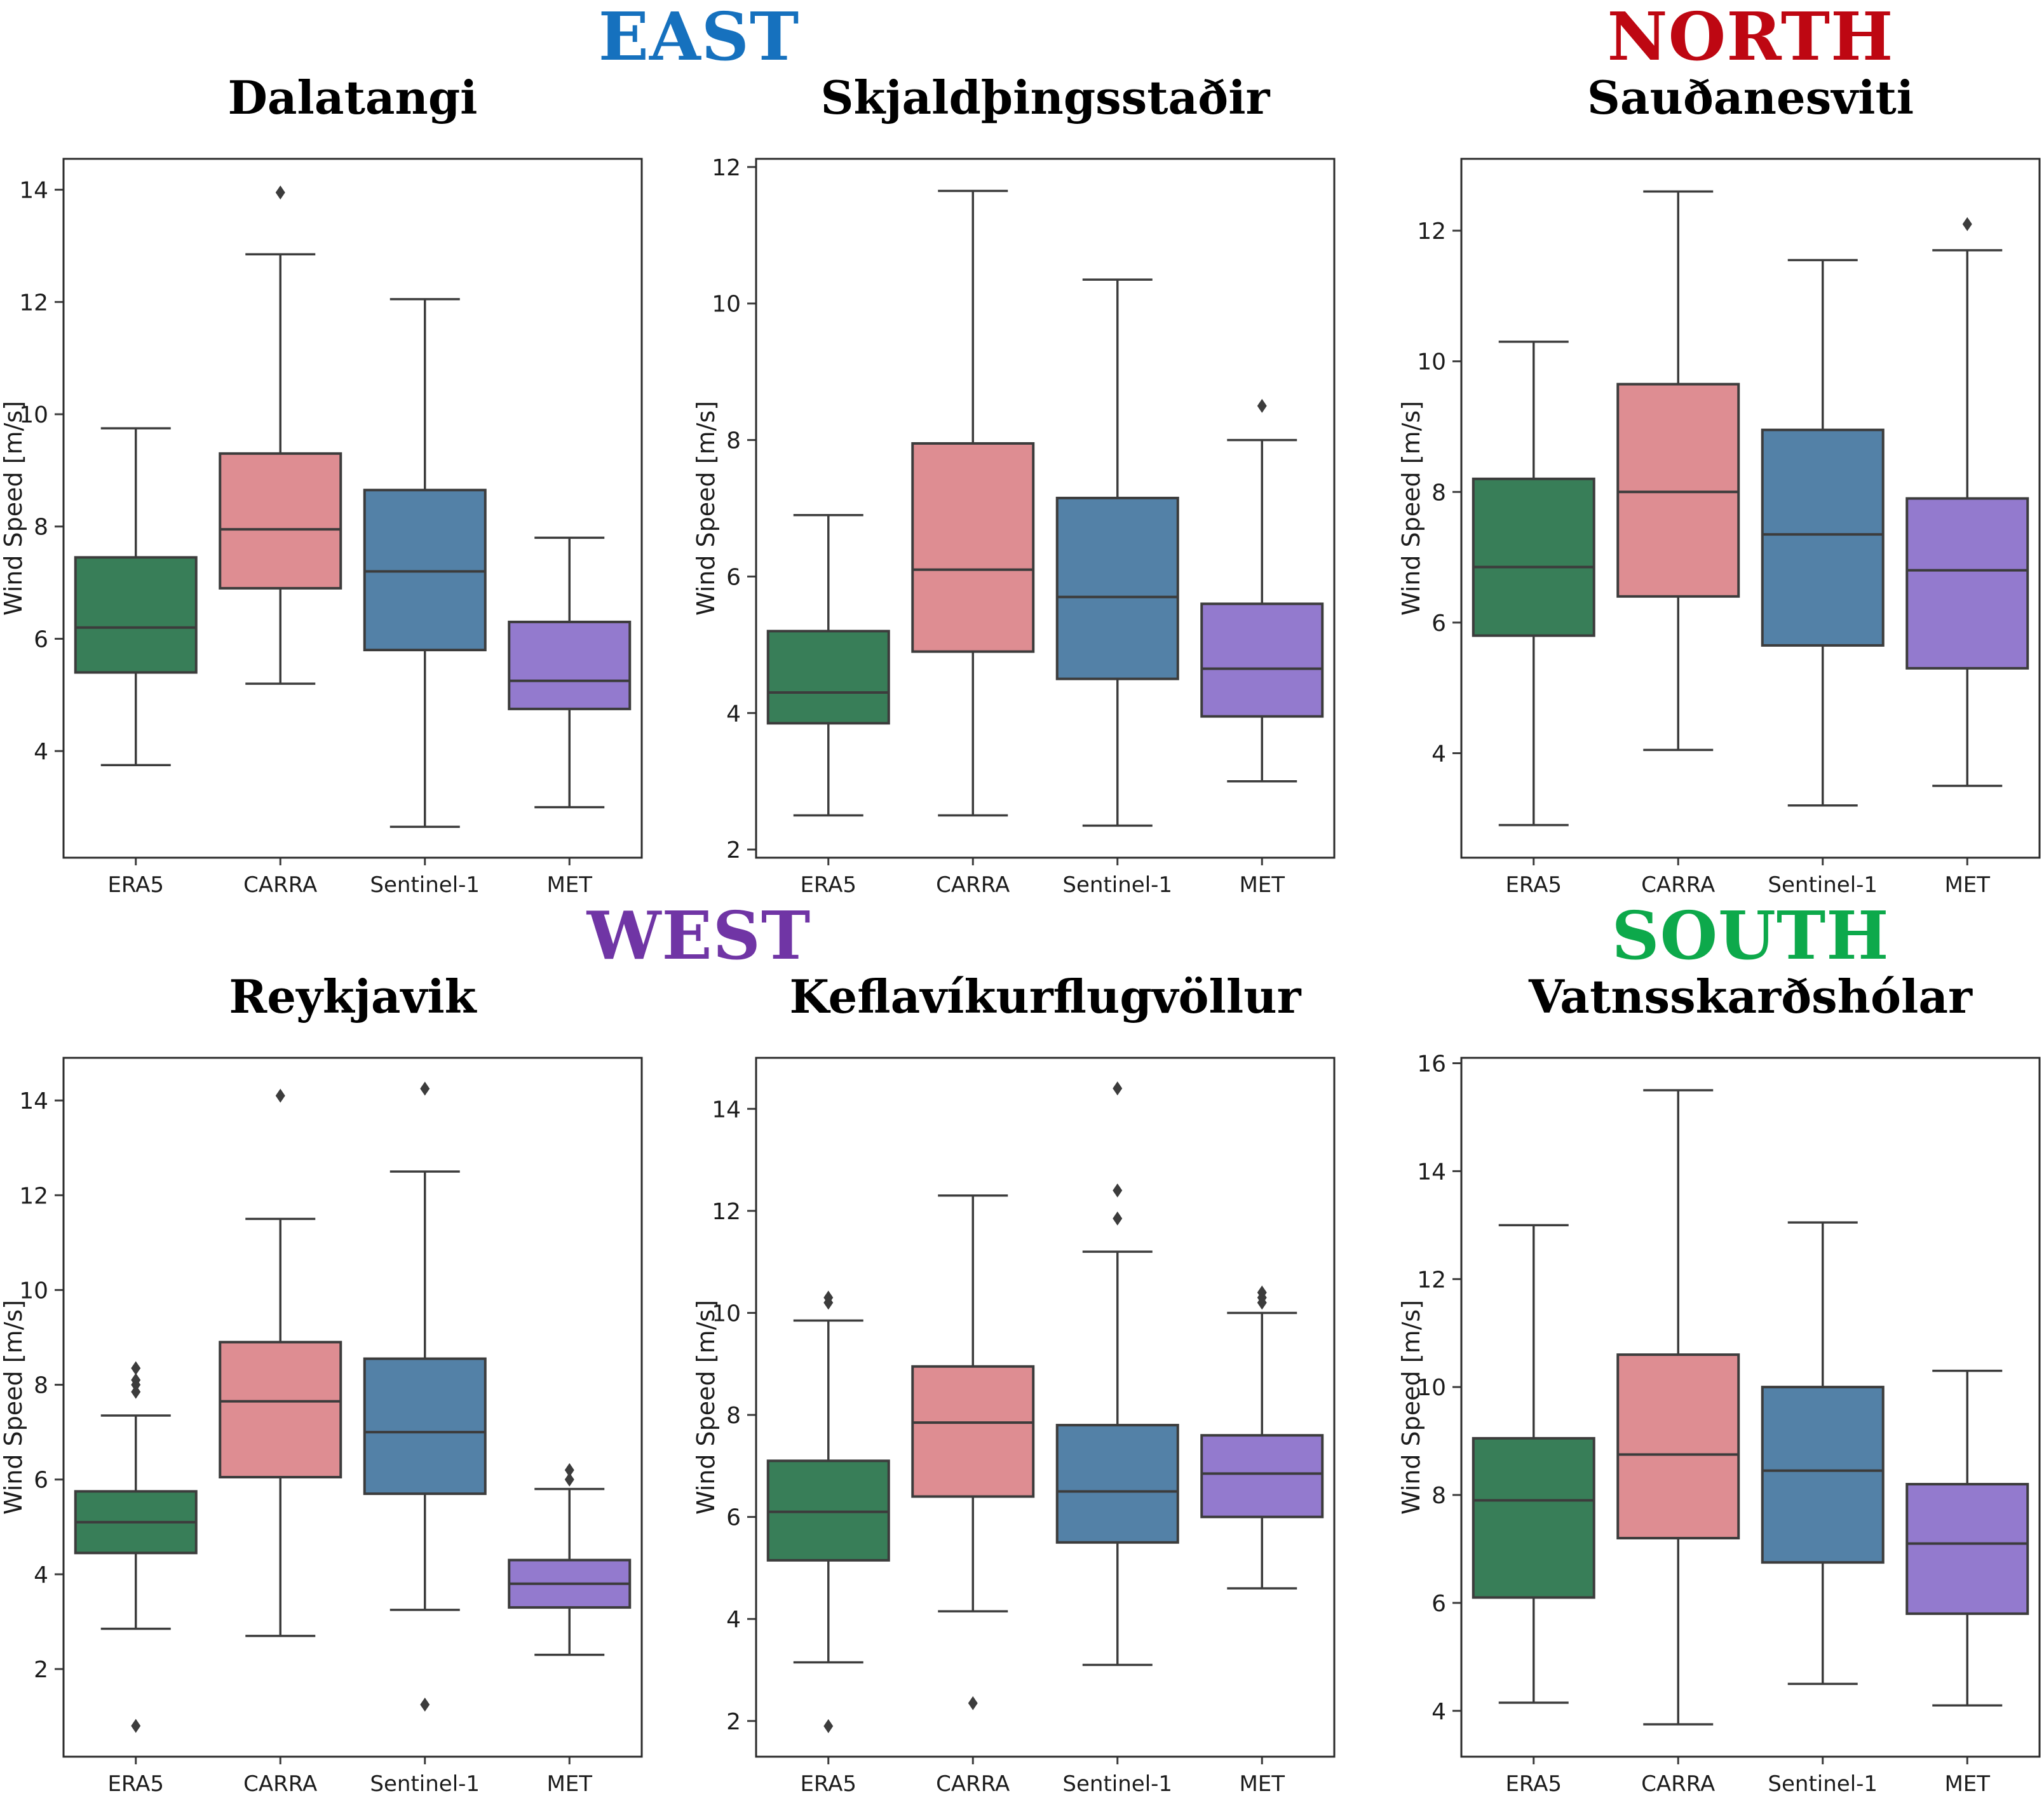 Image resolution: width=2044 pixels, height=1798 pixels. I want to click on station-title: Keflavíkurflugvöllur, so click(1045, 997).